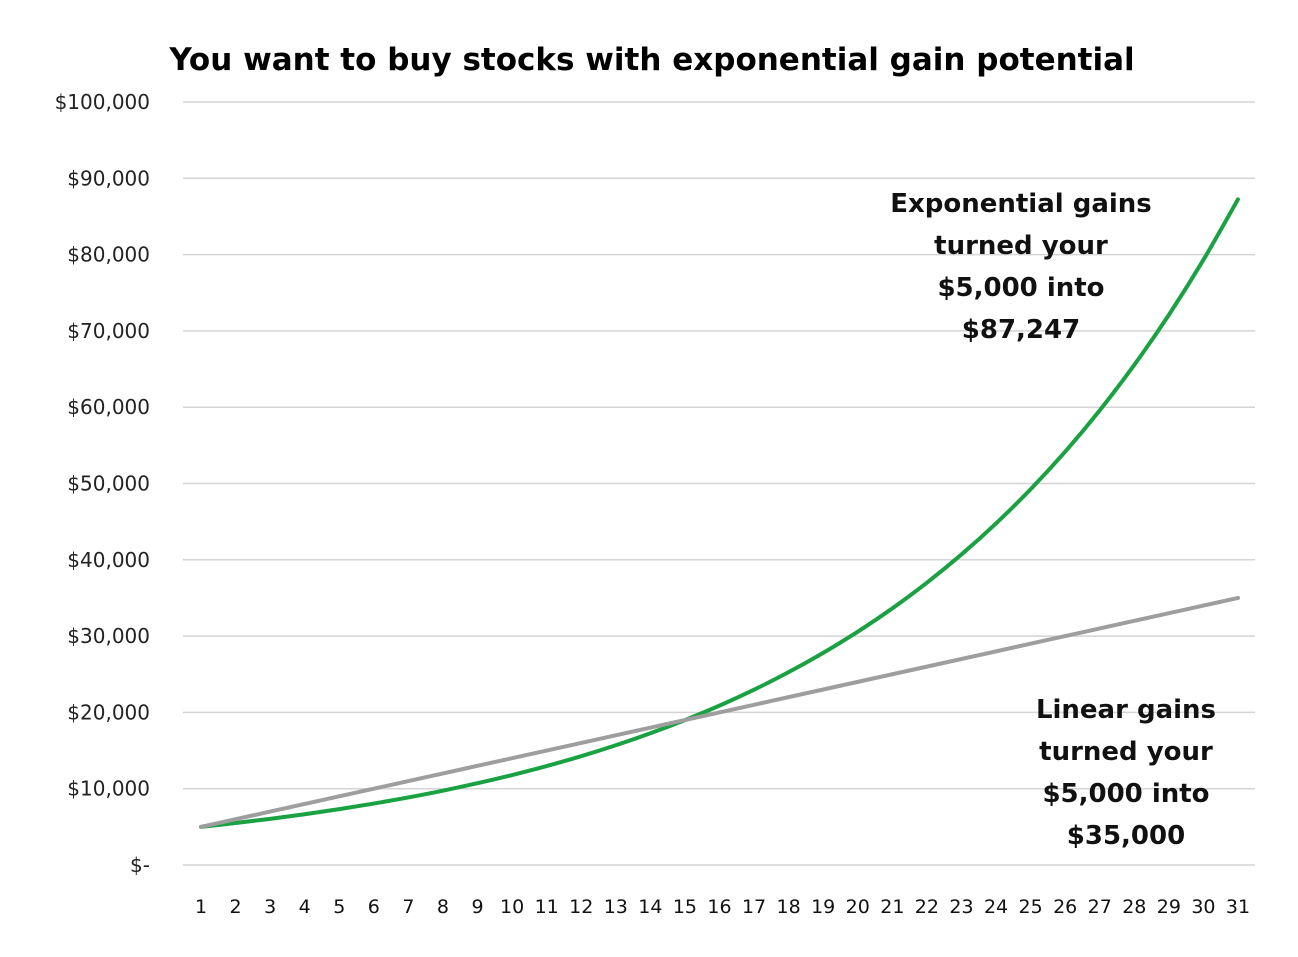 The image size is (1298, 957). I want to click on x-tick-label: 31, so click(1238, 907).